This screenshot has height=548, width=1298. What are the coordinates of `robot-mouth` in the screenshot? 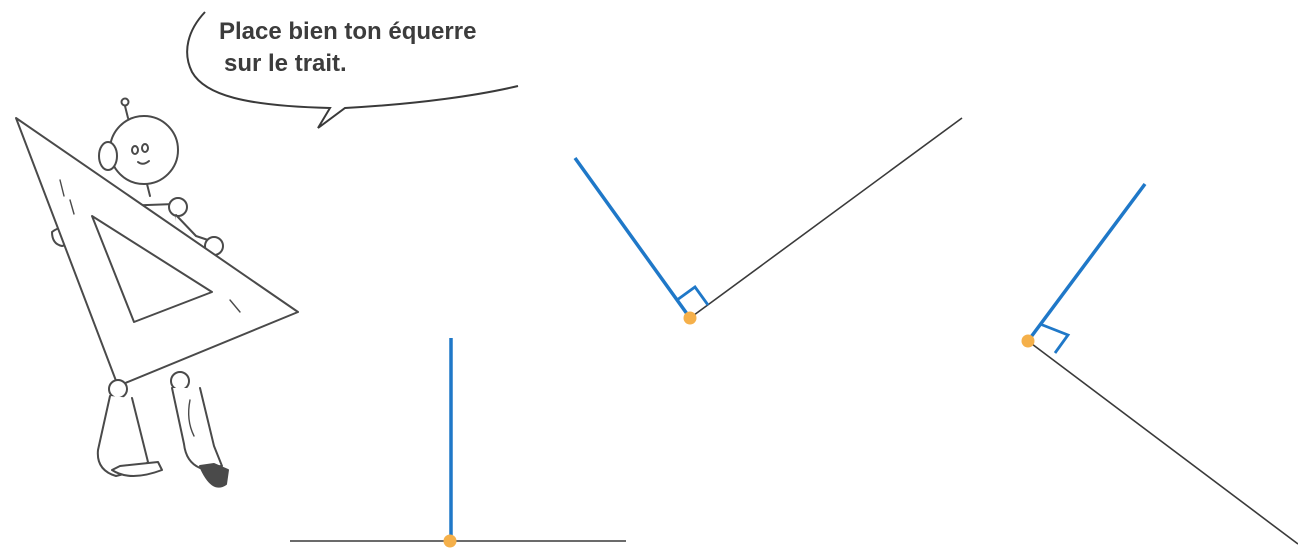 It's located at (143, 162).